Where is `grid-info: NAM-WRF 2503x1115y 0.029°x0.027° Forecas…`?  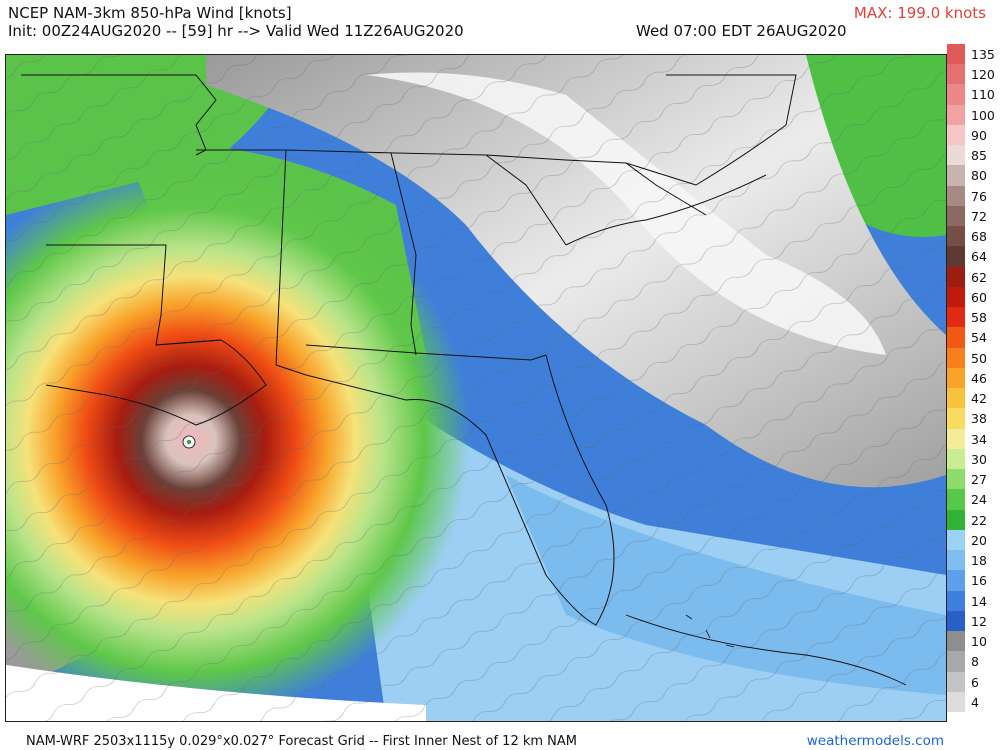 grid-info: NAM-WRF 2503x1115y 0.029°x0.027° Forecas… is located at coordinates (302, 741).